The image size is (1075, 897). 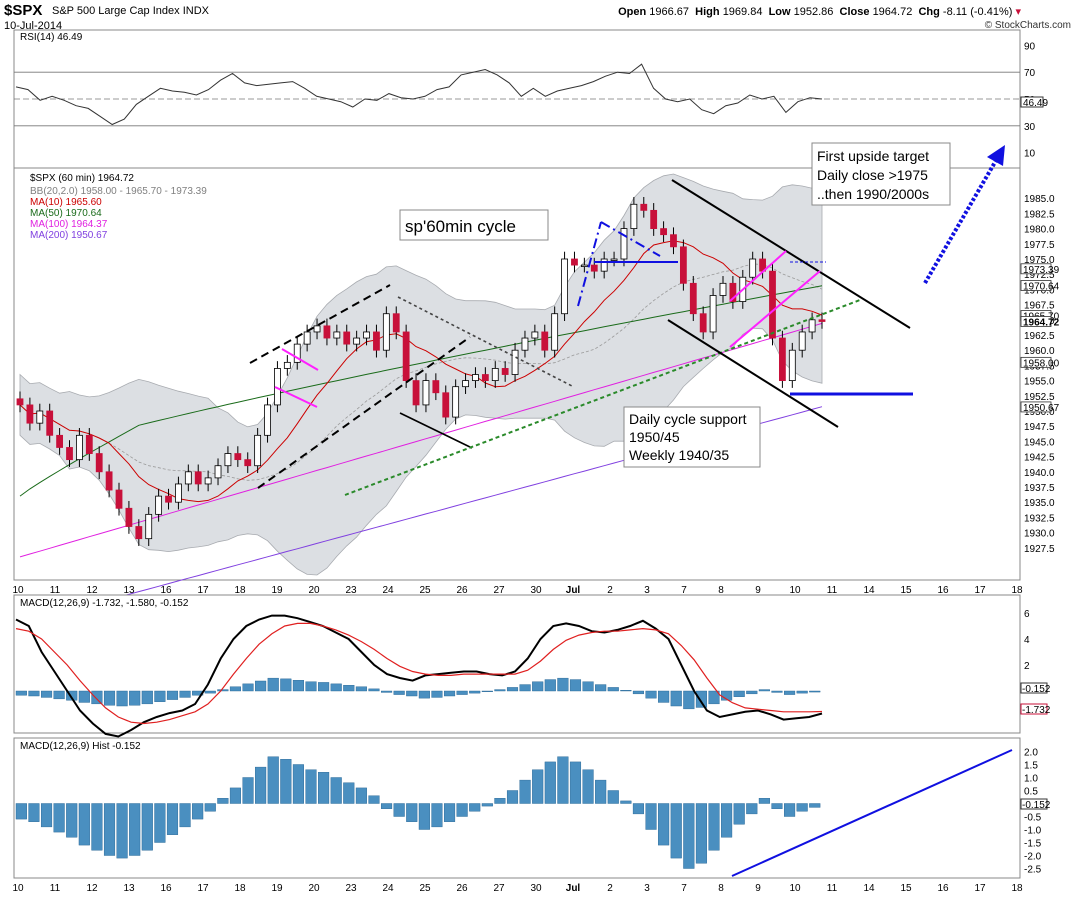 I want to click on hist-x-tick-label: 23, so click(x=351, y=888).